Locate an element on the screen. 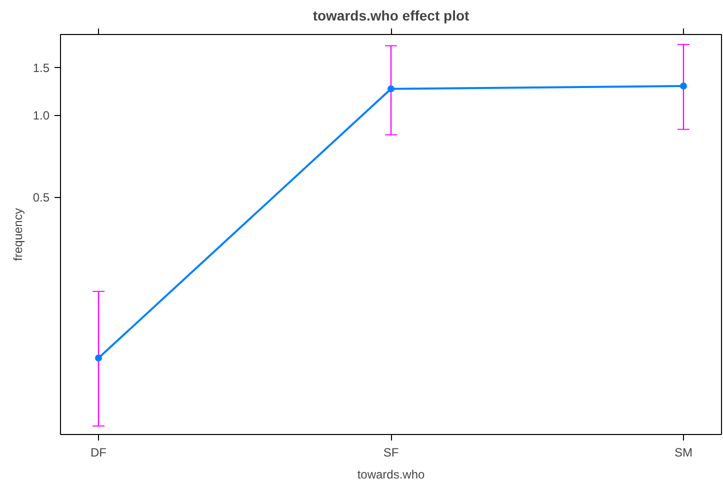 The image size is (723, 484). y-tick-label: 0.5 is located at coordinates (41, 197).